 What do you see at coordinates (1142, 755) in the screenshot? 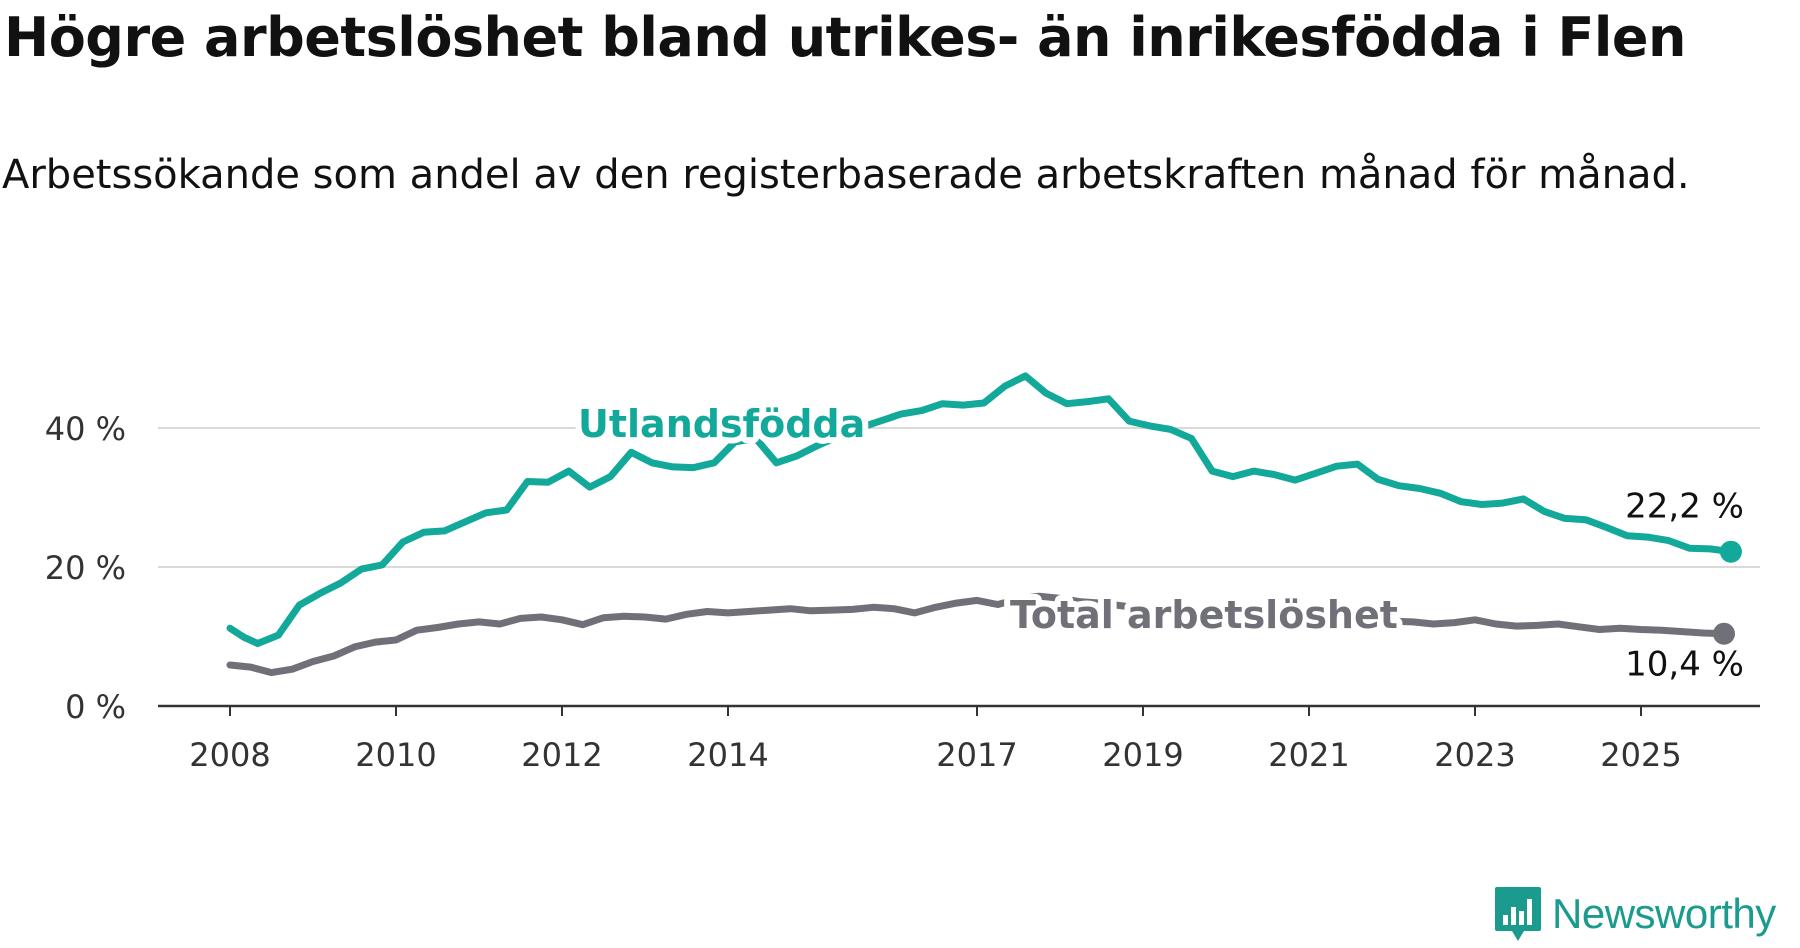
I see `x-tick-label: 2019` at bounding box center [1142, 755].